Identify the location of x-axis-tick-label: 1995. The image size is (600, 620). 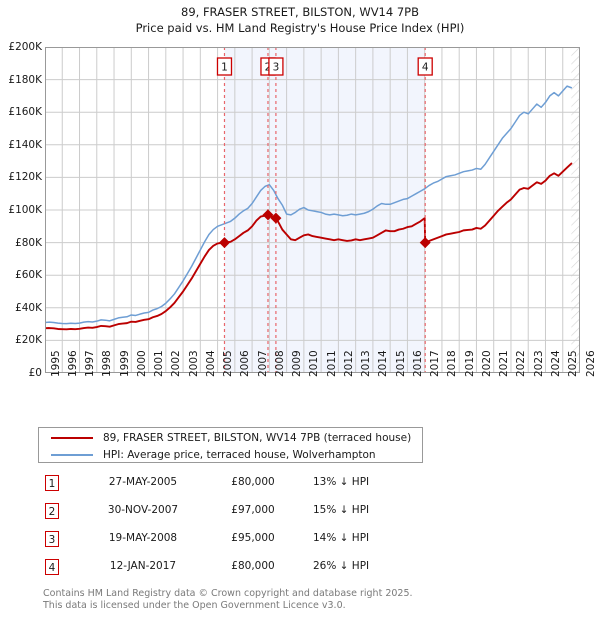
(55, 363).